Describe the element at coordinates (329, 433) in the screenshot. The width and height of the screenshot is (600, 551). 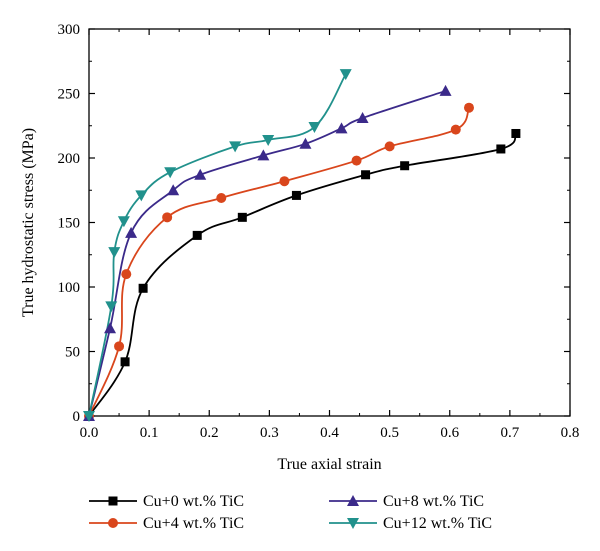
I see `x-tick-label: 0.4` at that location.